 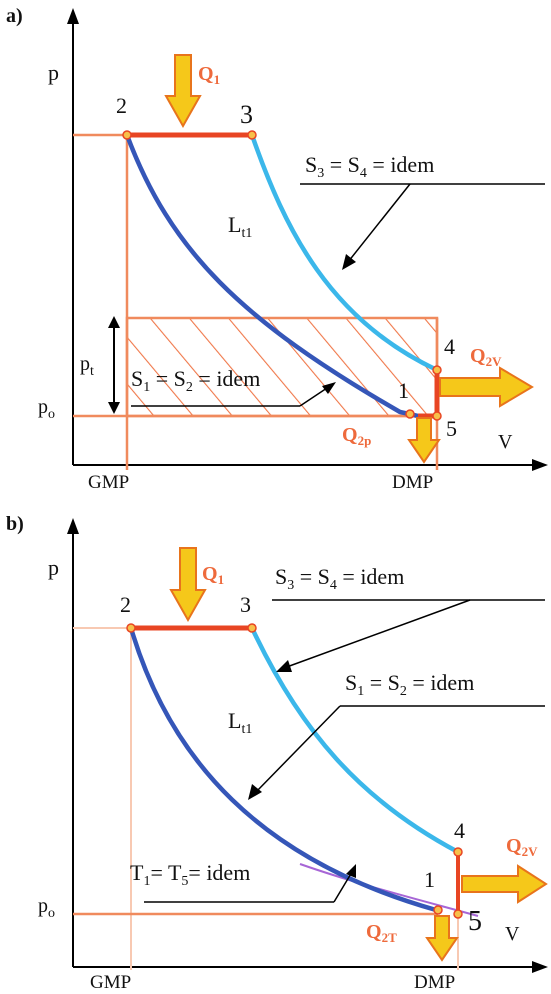 What do you see at coordinates (190, 874) in the screenshot?
I see `t15-label: T1= T5= idem` at bounding box center [190, 874].